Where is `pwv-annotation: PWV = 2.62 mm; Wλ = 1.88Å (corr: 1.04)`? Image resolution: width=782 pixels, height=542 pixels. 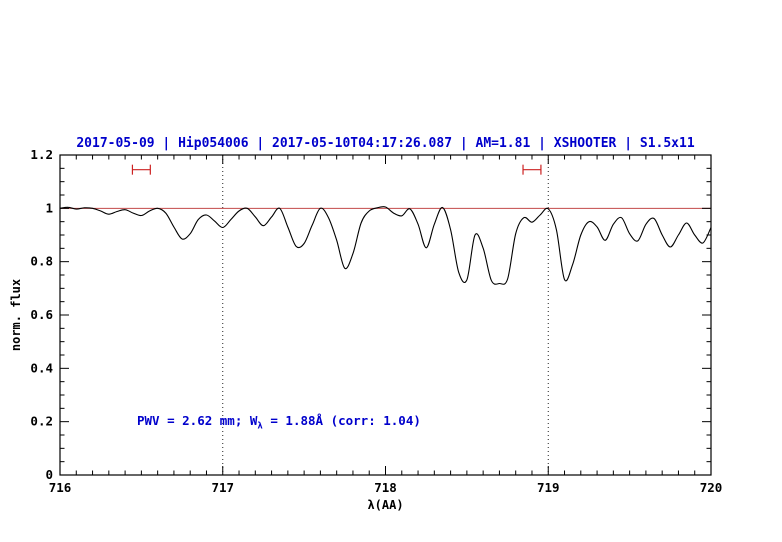 pwv-annotation: PWV = 2.62 mm; Wλ = 1.88Å (corr: 1.04) is located at coordinates (279, 422).